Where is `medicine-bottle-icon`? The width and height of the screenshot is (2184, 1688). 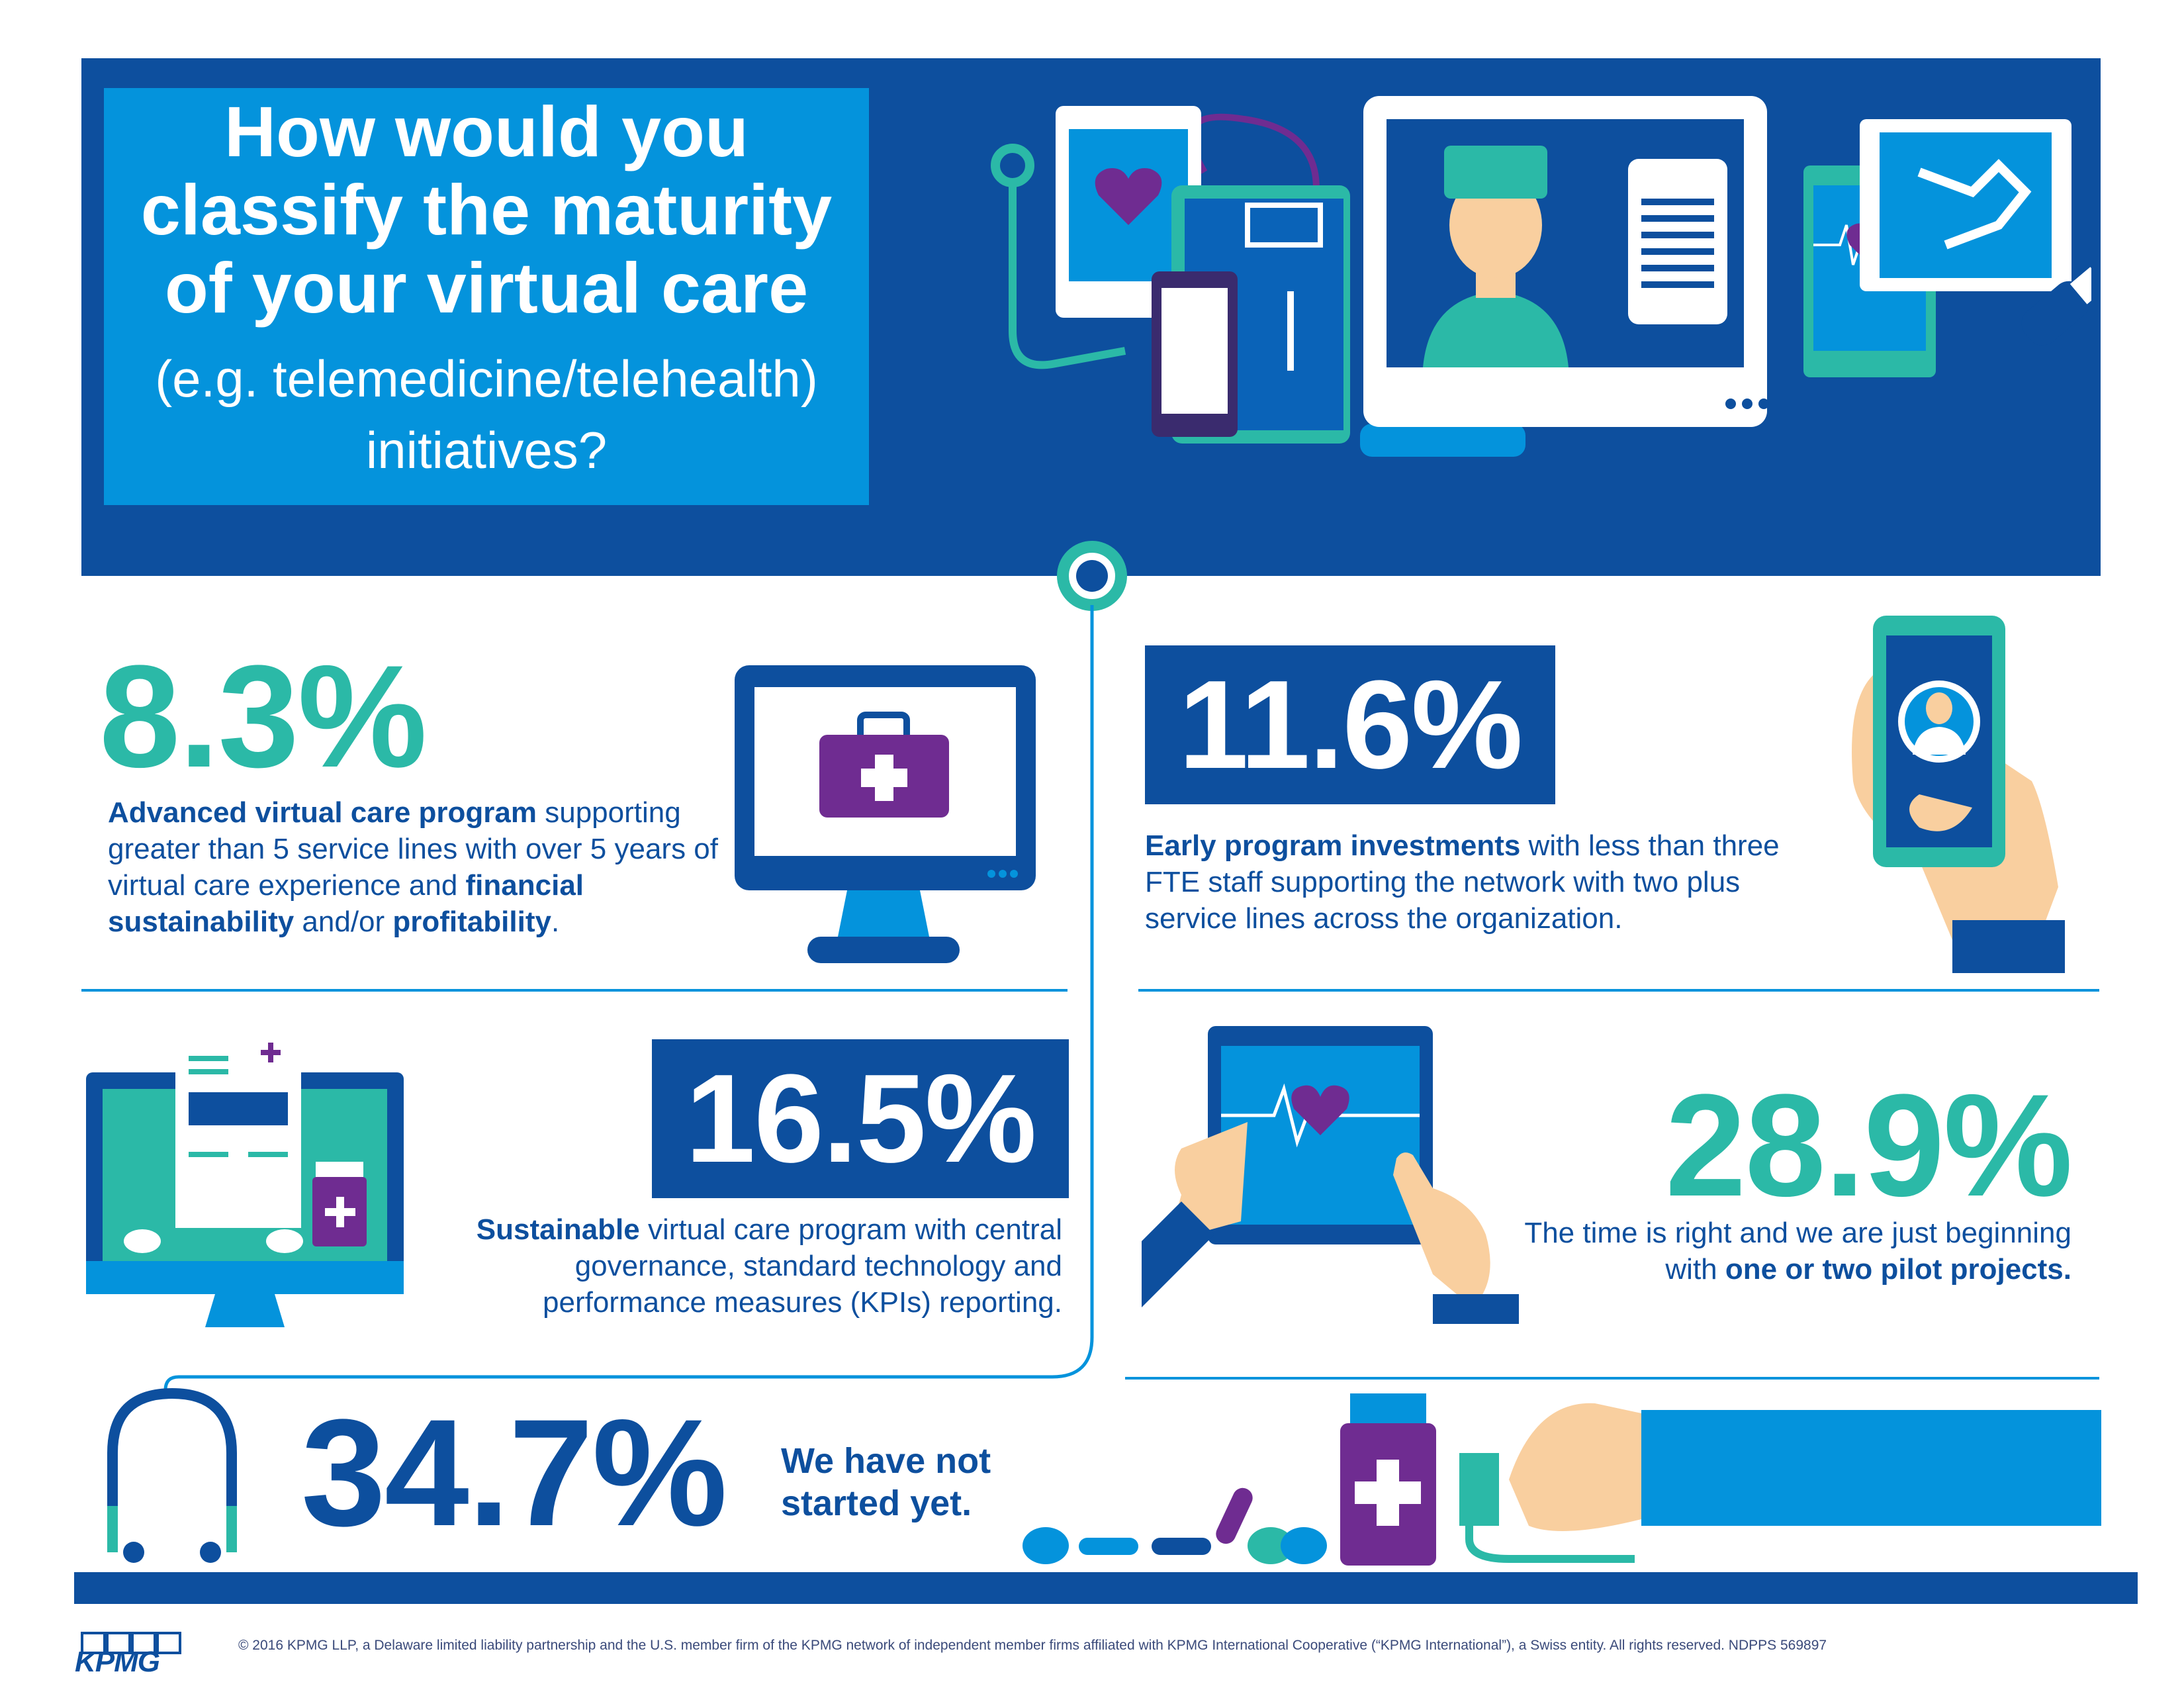
medicine-bottle-icon is located at coordinates (1388, 1479).